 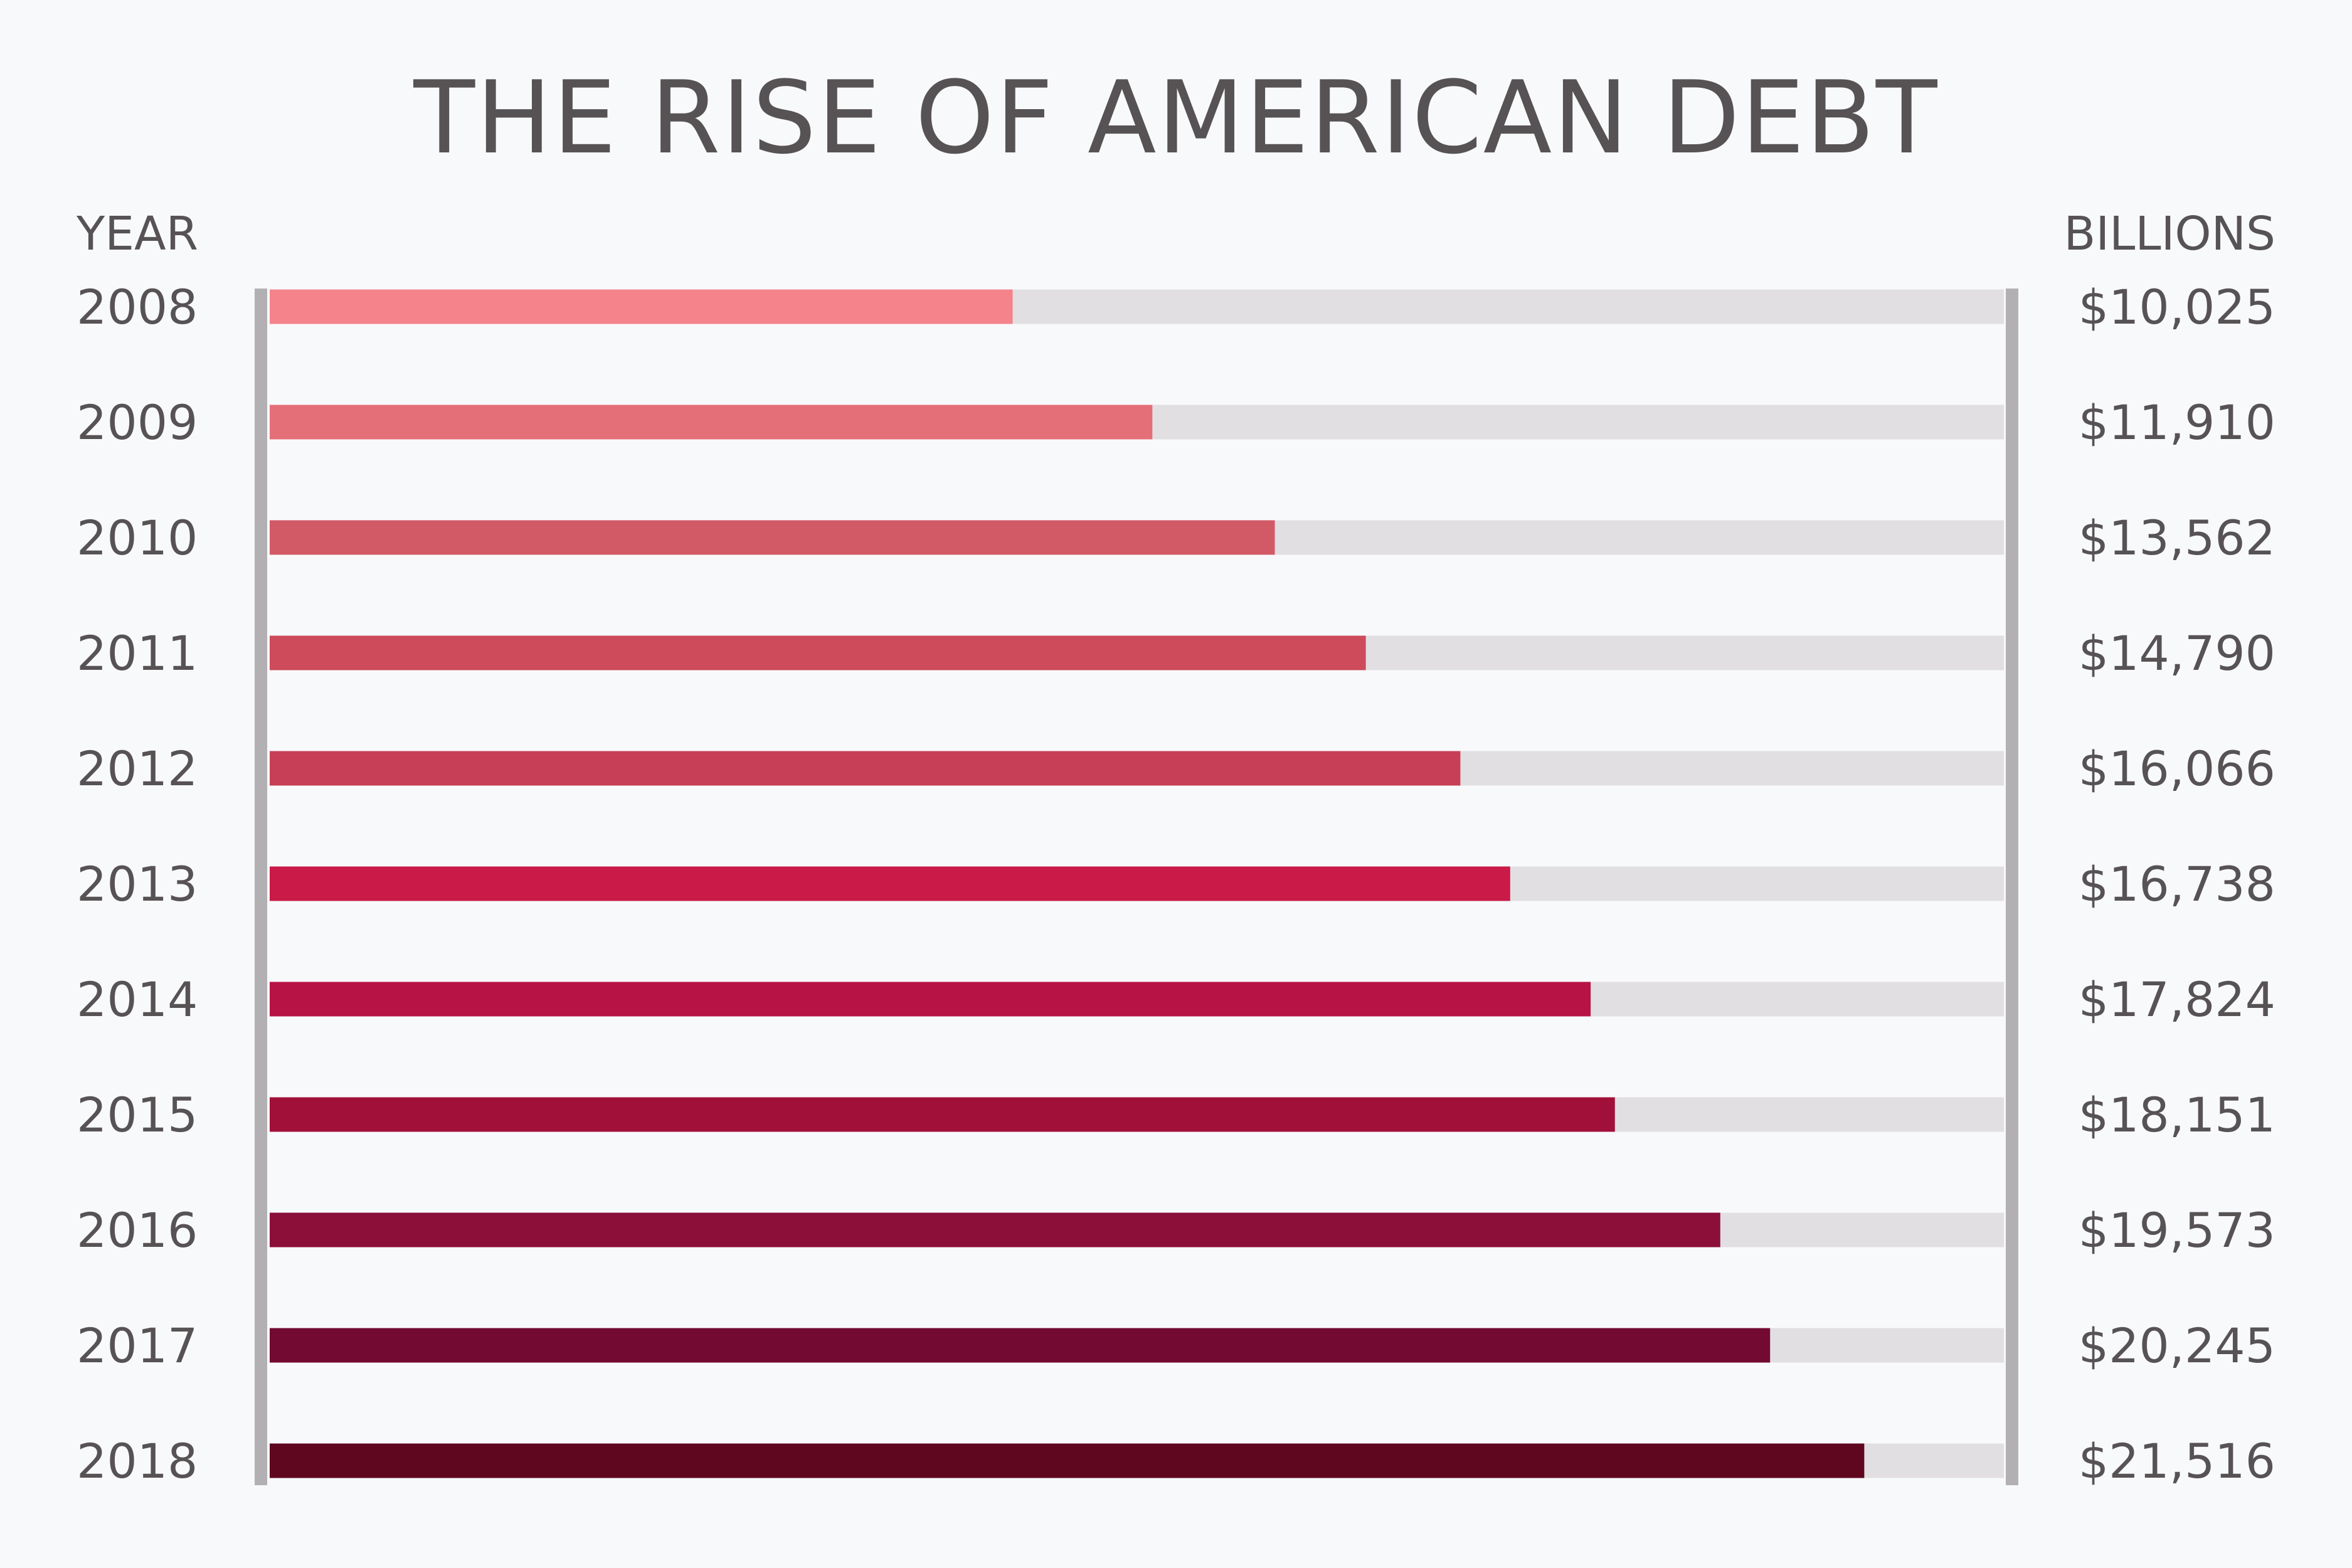 What do you see at coordinates (2012, 887) in the screenshot?
I see `right-frame-line` at bounding box center [2012, 887].